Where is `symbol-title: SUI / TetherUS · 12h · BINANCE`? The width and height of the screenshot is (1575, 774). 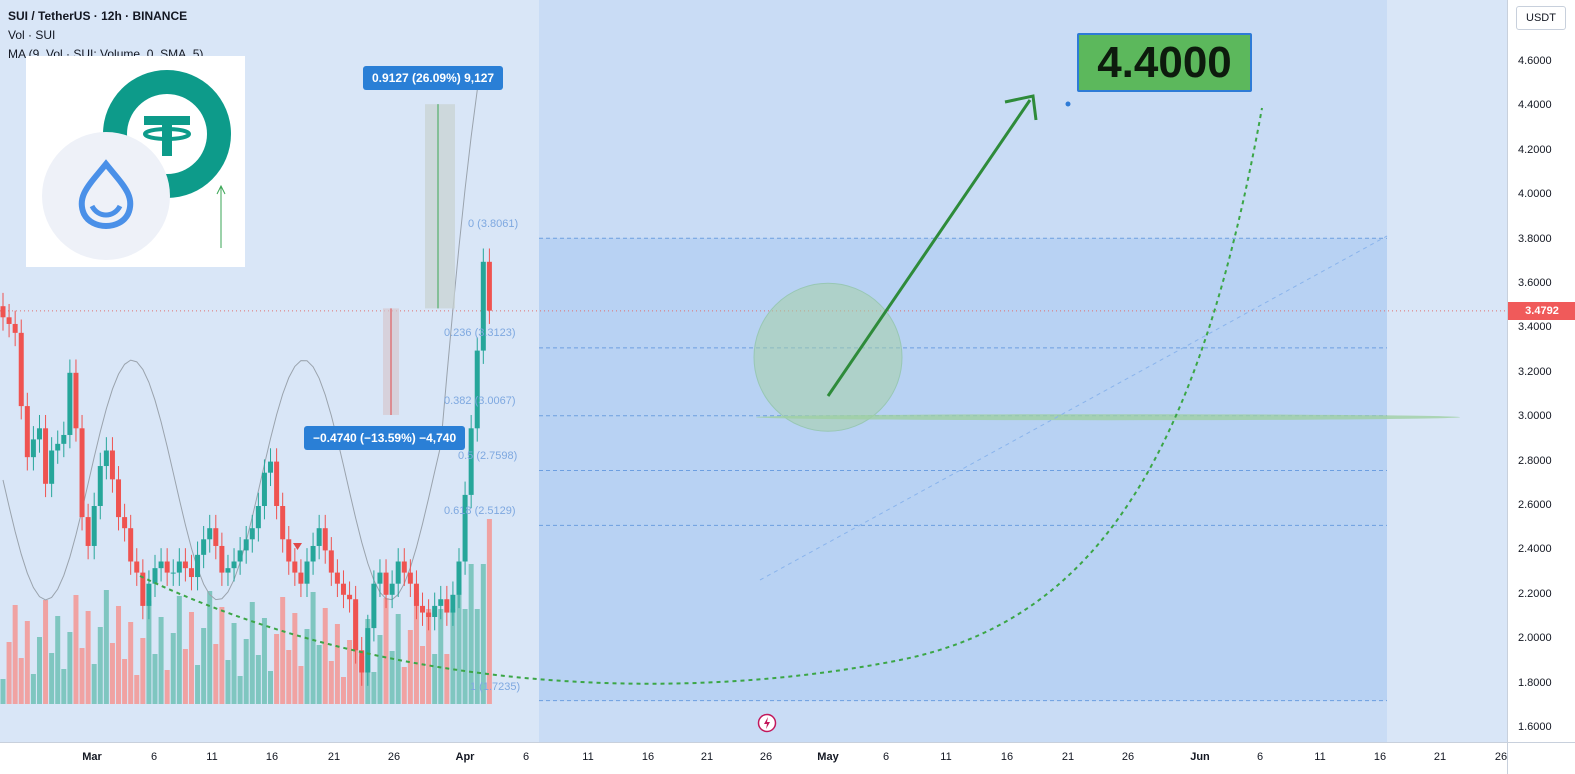
symbol-title: SUI / TetherUS · 12h · BINANCE is located at coordinates (98, 16).